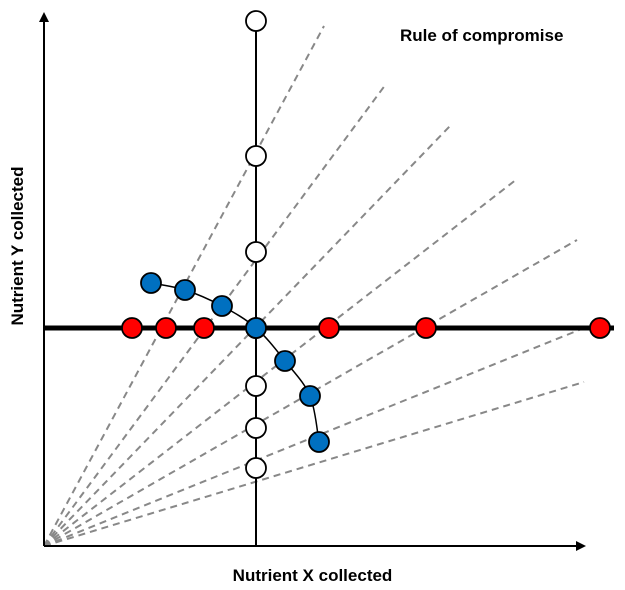  Describe the element at coordinates (482, 35) in the screenshot. I see `chart-title: Rule of compromise` at that location.